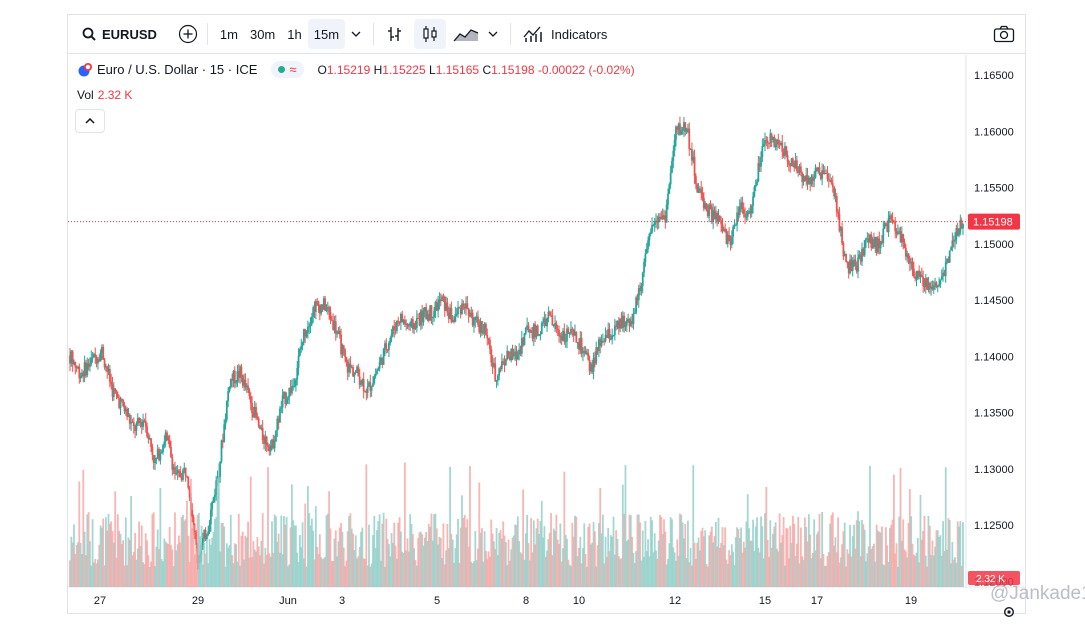 This screenshot has width=1085, height=624. What do you see at coordinates (90, 121) in the screenshot?
I see `collapse-legend-button` at bounding box center [90, 121].